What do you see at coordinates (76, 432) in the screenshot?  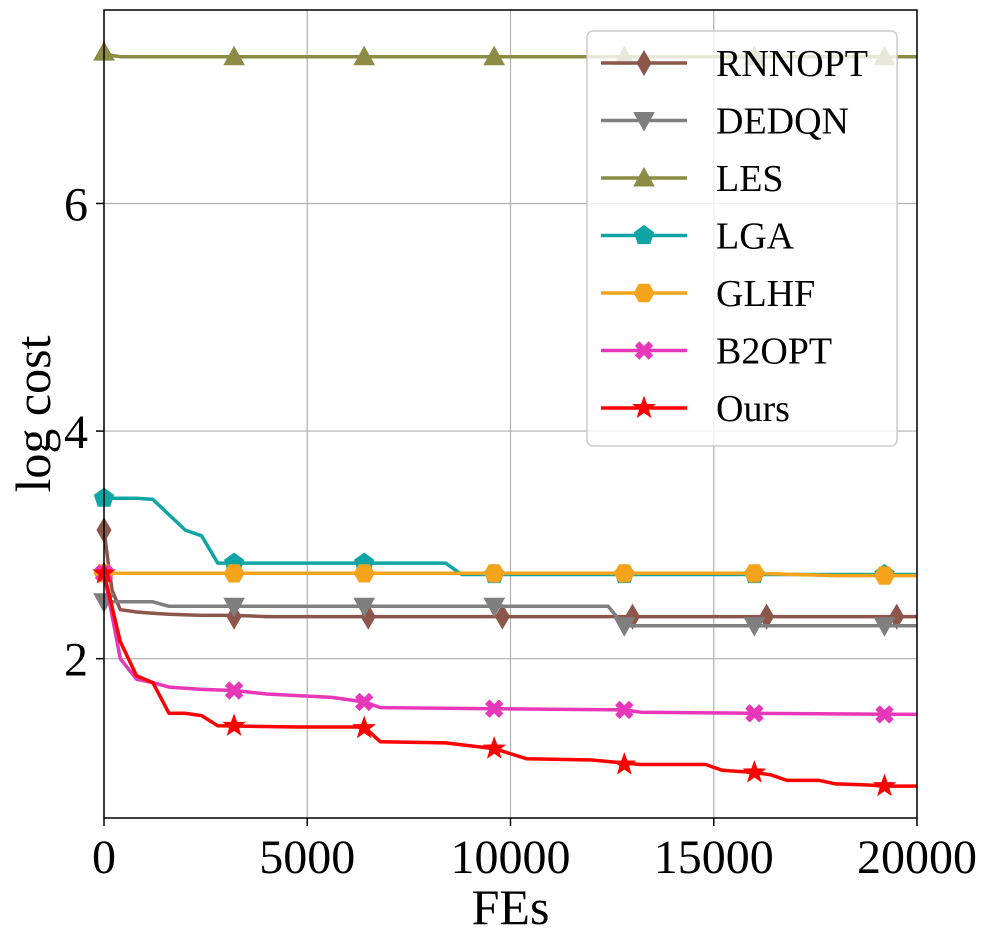 I see `y-tick-label: 4` at bounding box center [76, 432].